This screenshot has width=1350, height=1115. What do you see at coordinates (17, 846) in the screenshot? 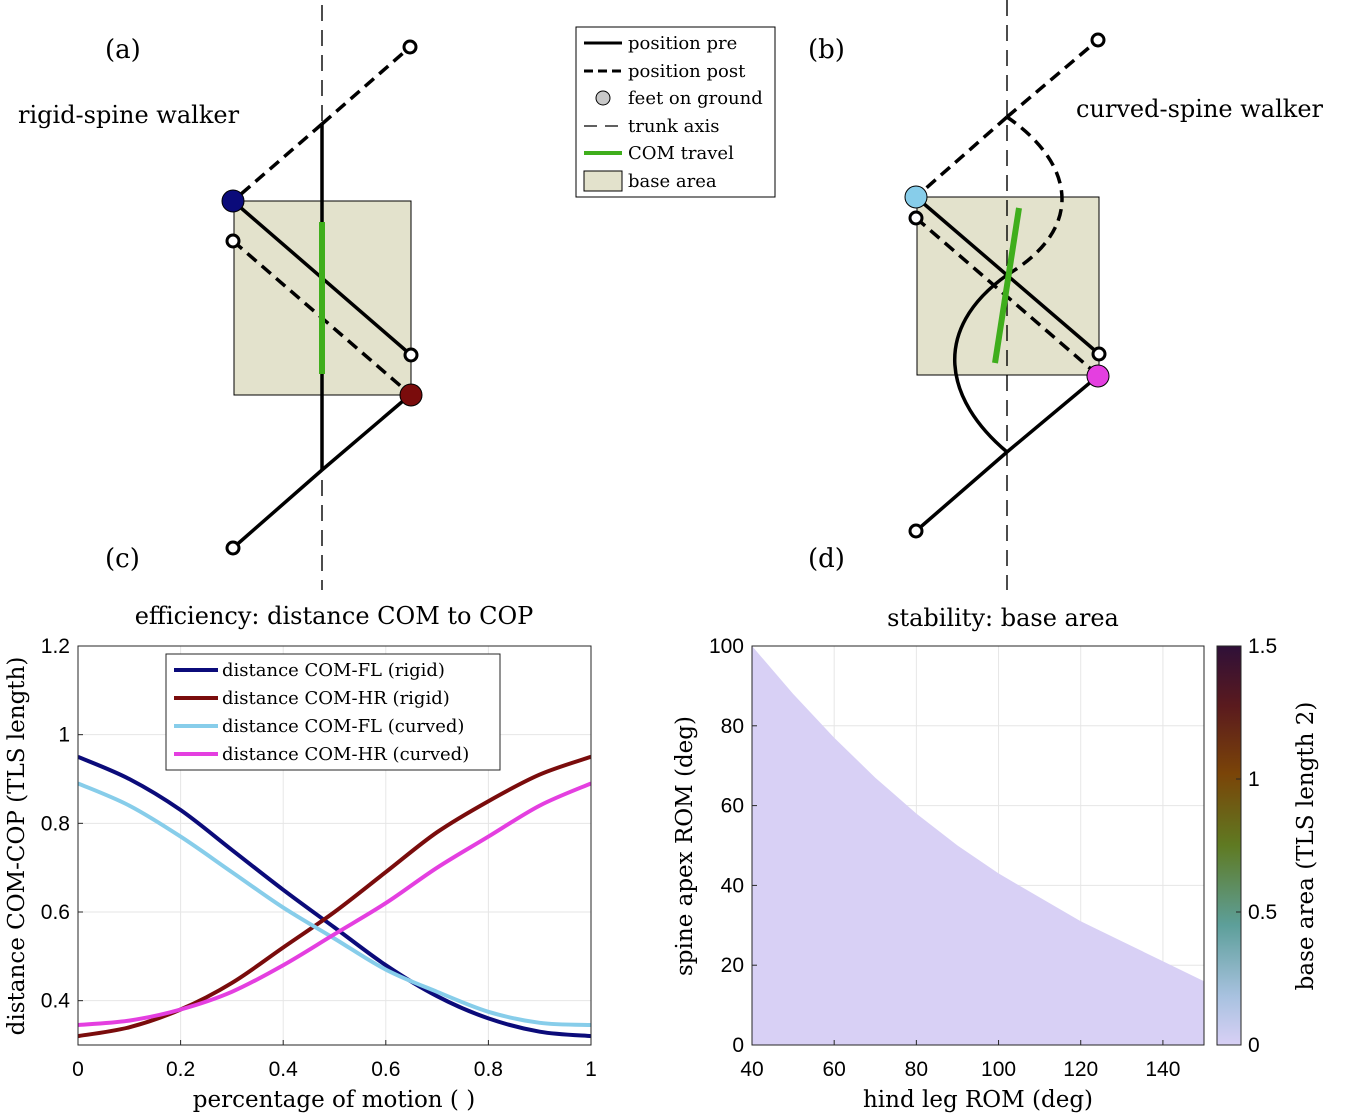
I see `chart-c-ylabel: distance COM-COP (TLS length)` at bounding box center [17, 846].